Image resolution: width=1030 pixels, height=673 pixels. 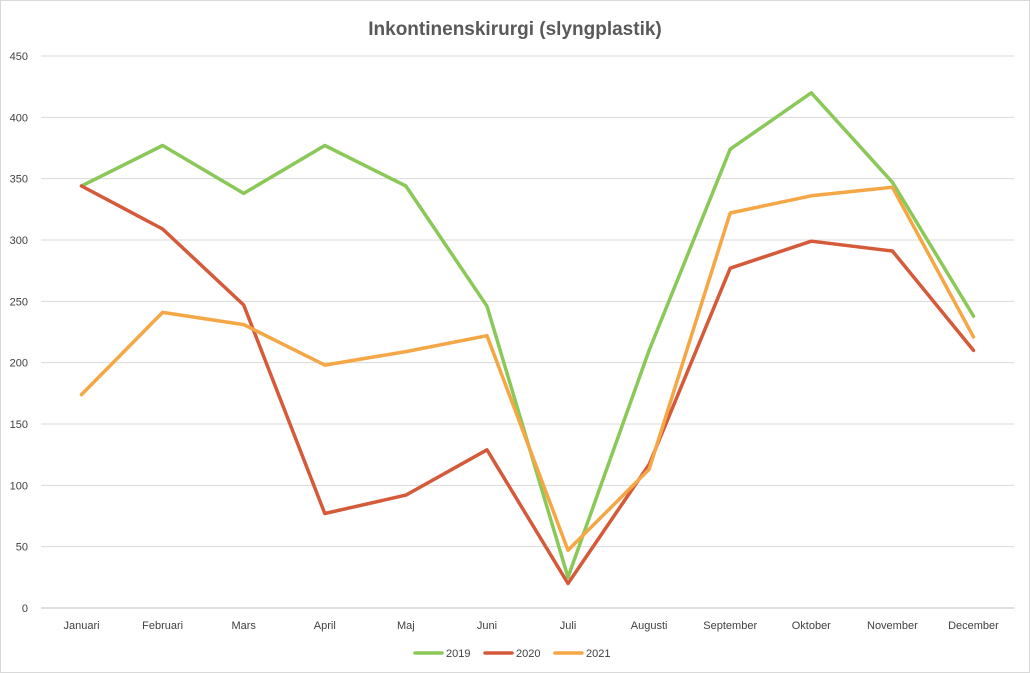 I want to click on x-tick-label: November, so click(x=892, y=626).